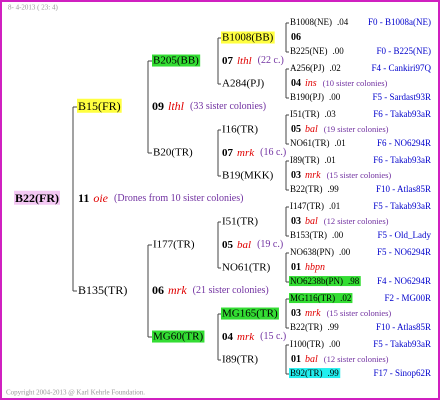  Describe the element at coordinates (240, 222) in the screenshot. I see `node-name: I51(TR)` at that location.